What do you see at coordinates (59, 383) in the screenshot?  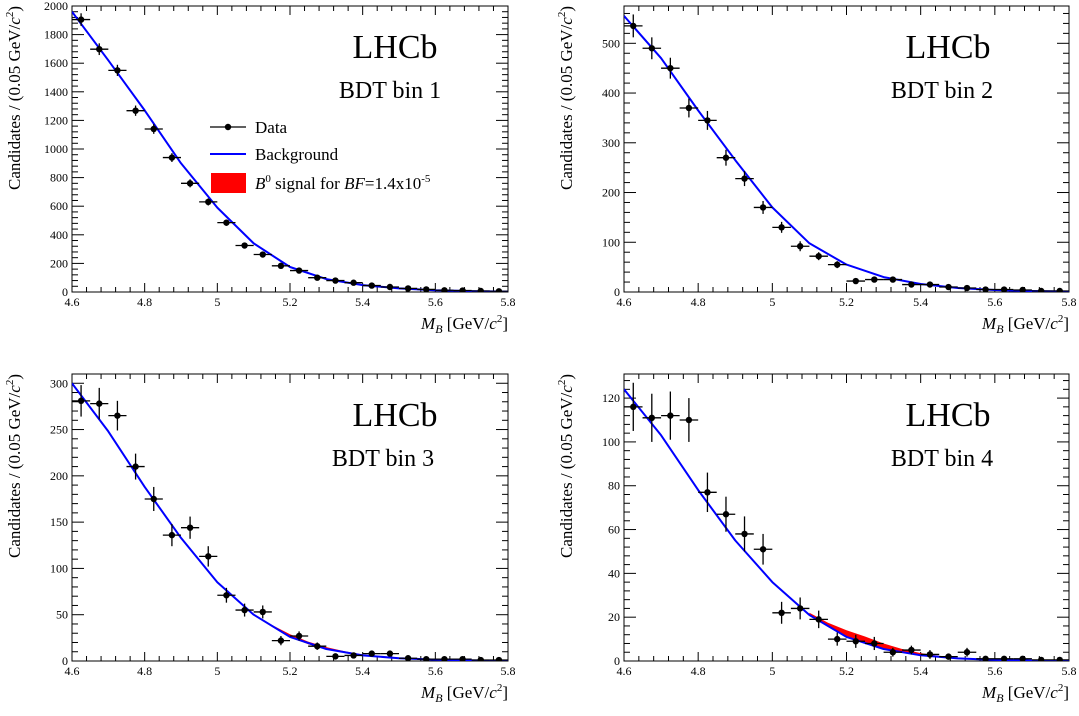 I see `y-tick-label: 300` at bounding box center [59, 383].